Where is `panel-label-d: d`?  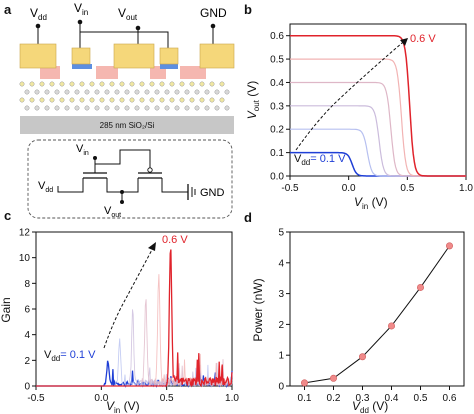 panel-label-d: d is located at coordinates (248, 217).